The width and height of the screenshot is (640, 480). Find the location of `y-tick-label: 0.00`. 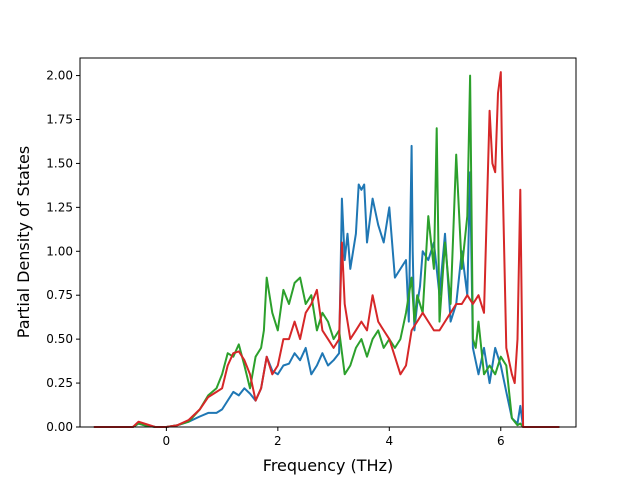

y-tick-label: 0.00 is located at coordinates (59, 427).